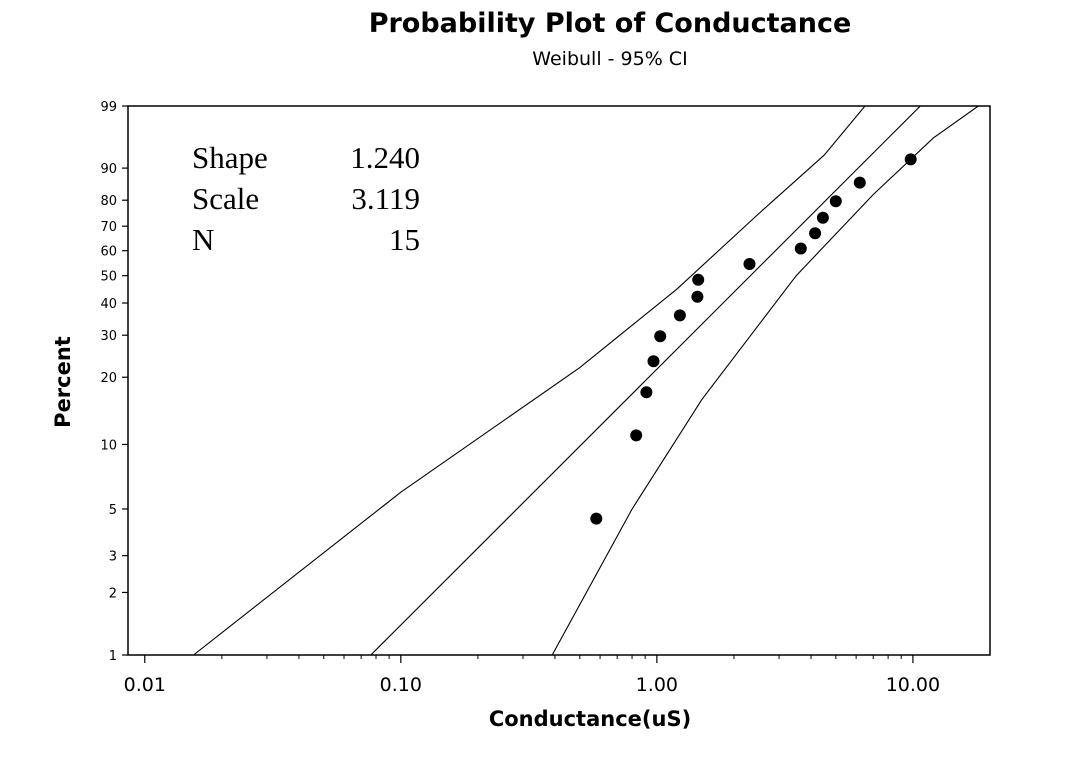 The height and width of the screenshot is (757, 1072). I want to click on stats-label: Shape, so click(230, 157).